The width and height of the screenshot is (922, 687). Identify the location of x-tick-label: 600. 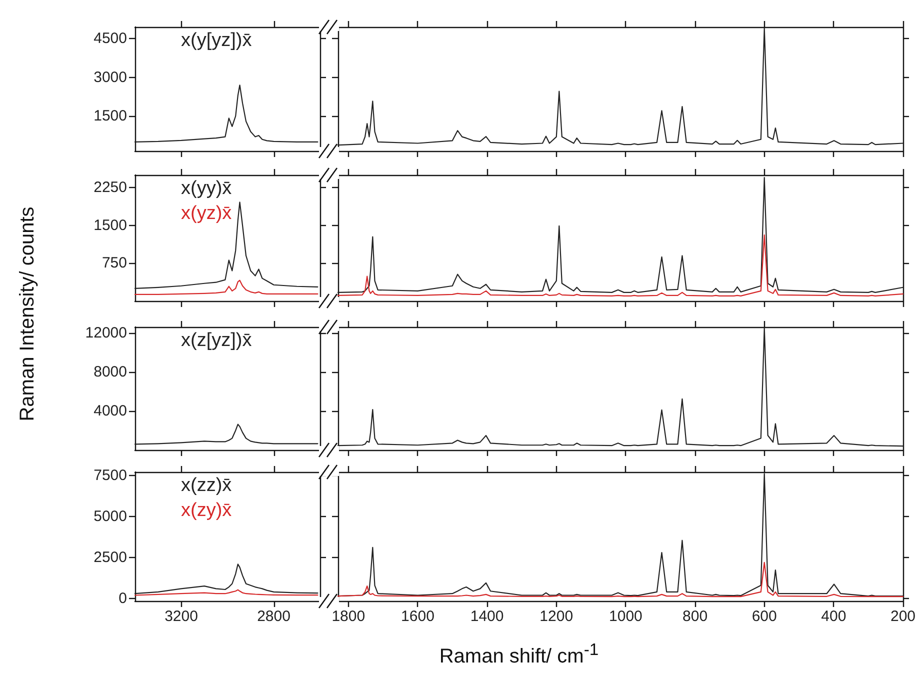
(764, 616).